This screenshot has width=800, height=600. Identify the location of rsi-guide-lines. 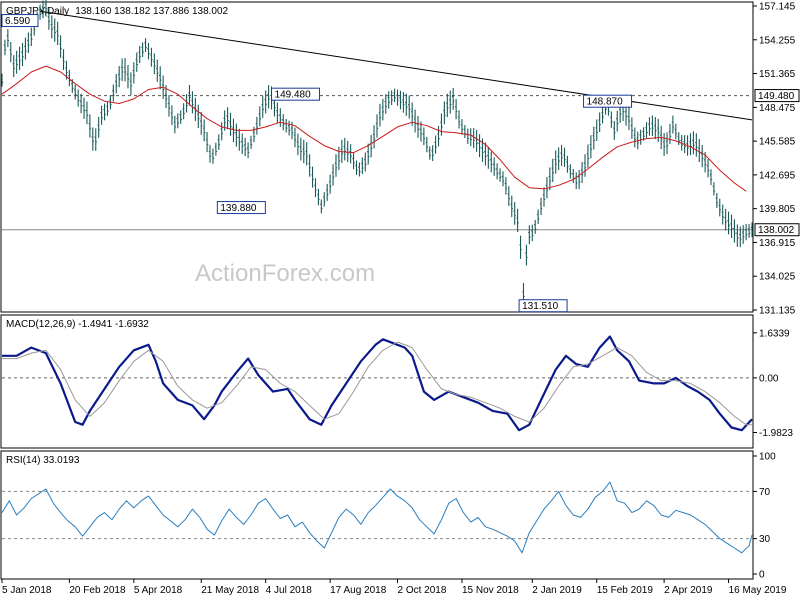
(377, 515).